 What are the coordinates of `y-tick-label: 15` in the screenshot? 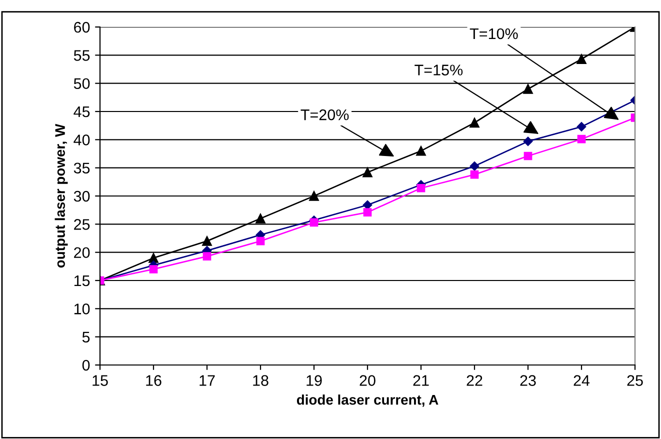 It's located at (82, 281).